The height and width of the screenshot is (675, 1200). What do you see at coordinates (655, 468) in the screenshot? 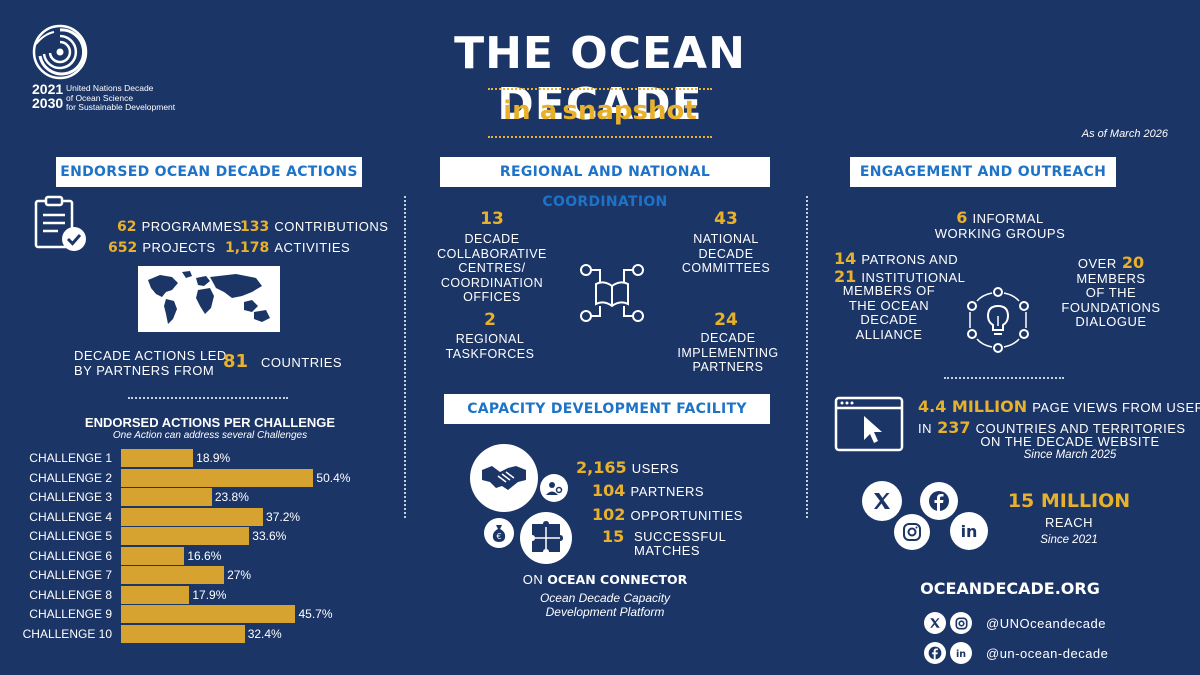
I see `users-label: USERS` at bounding box center [655, 468].